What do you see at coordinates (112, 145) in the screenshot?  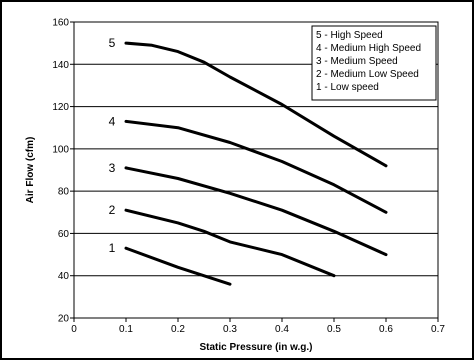 I see `series-labels: 5 4 3 2 1` at bounding box center [112, 145].